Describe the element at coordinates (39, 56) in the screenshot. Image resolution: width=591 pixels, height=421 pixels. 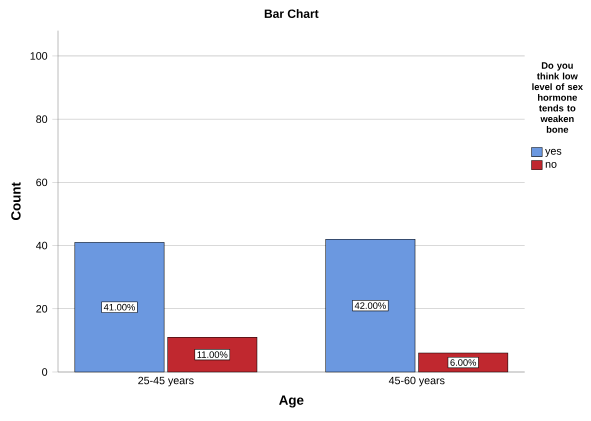
I see `y-tick-label: 100` at that location.